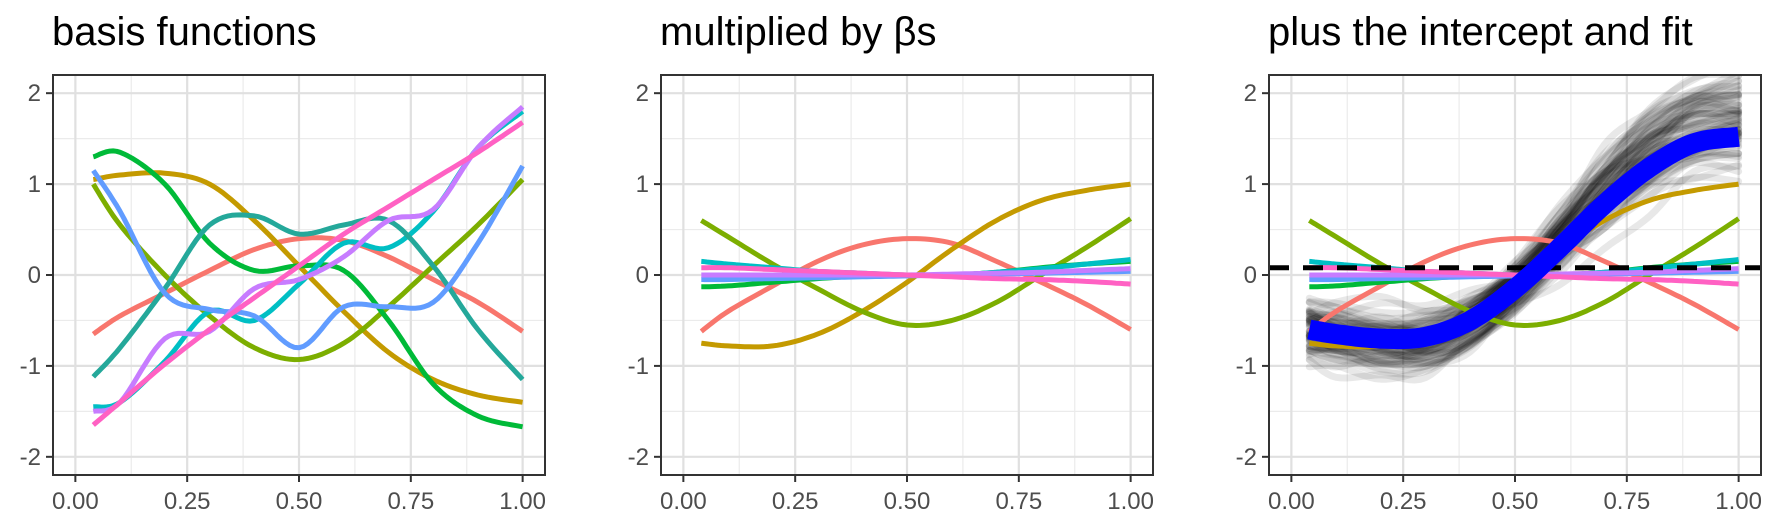  Describe the element at coordinates (798, 32) in the screenshot. I see `panel-2-title: multiplied by βs` at that location.